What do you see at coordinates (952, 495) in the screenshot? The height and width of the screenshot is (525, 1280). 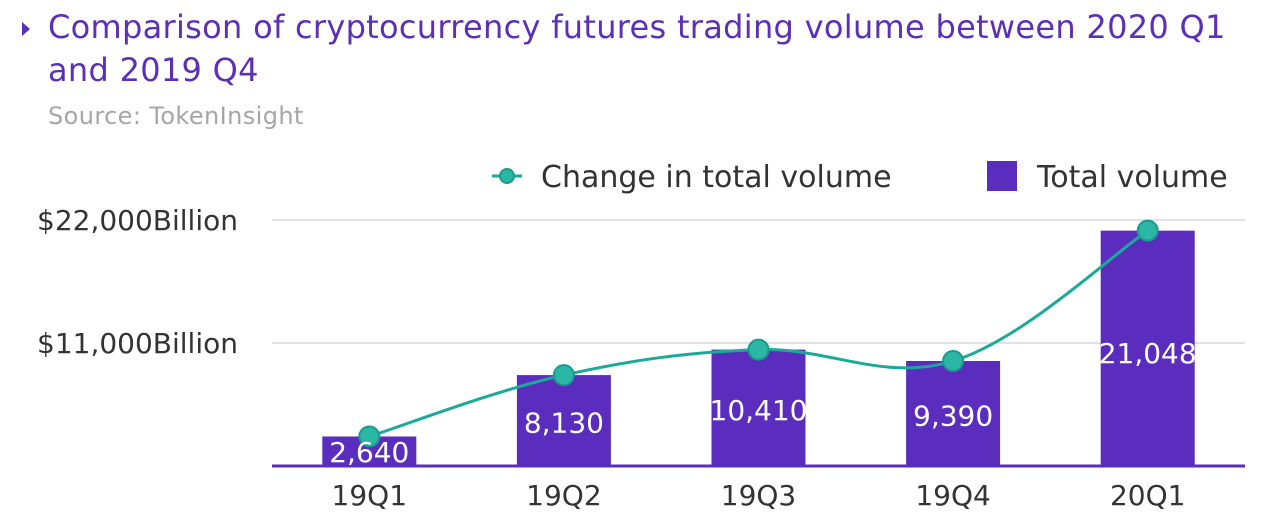 I see `x-tick-label: 19Q4` at bounding box center [952, 495].